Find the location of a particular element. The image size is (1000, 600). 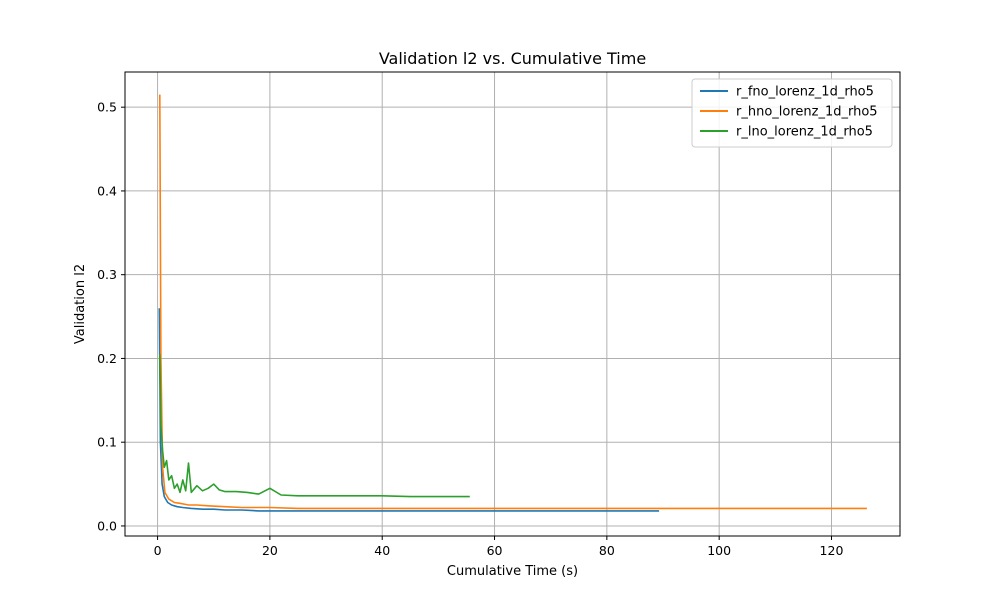

y-tick-label: 0.2 is located at coordinates (107, 358).